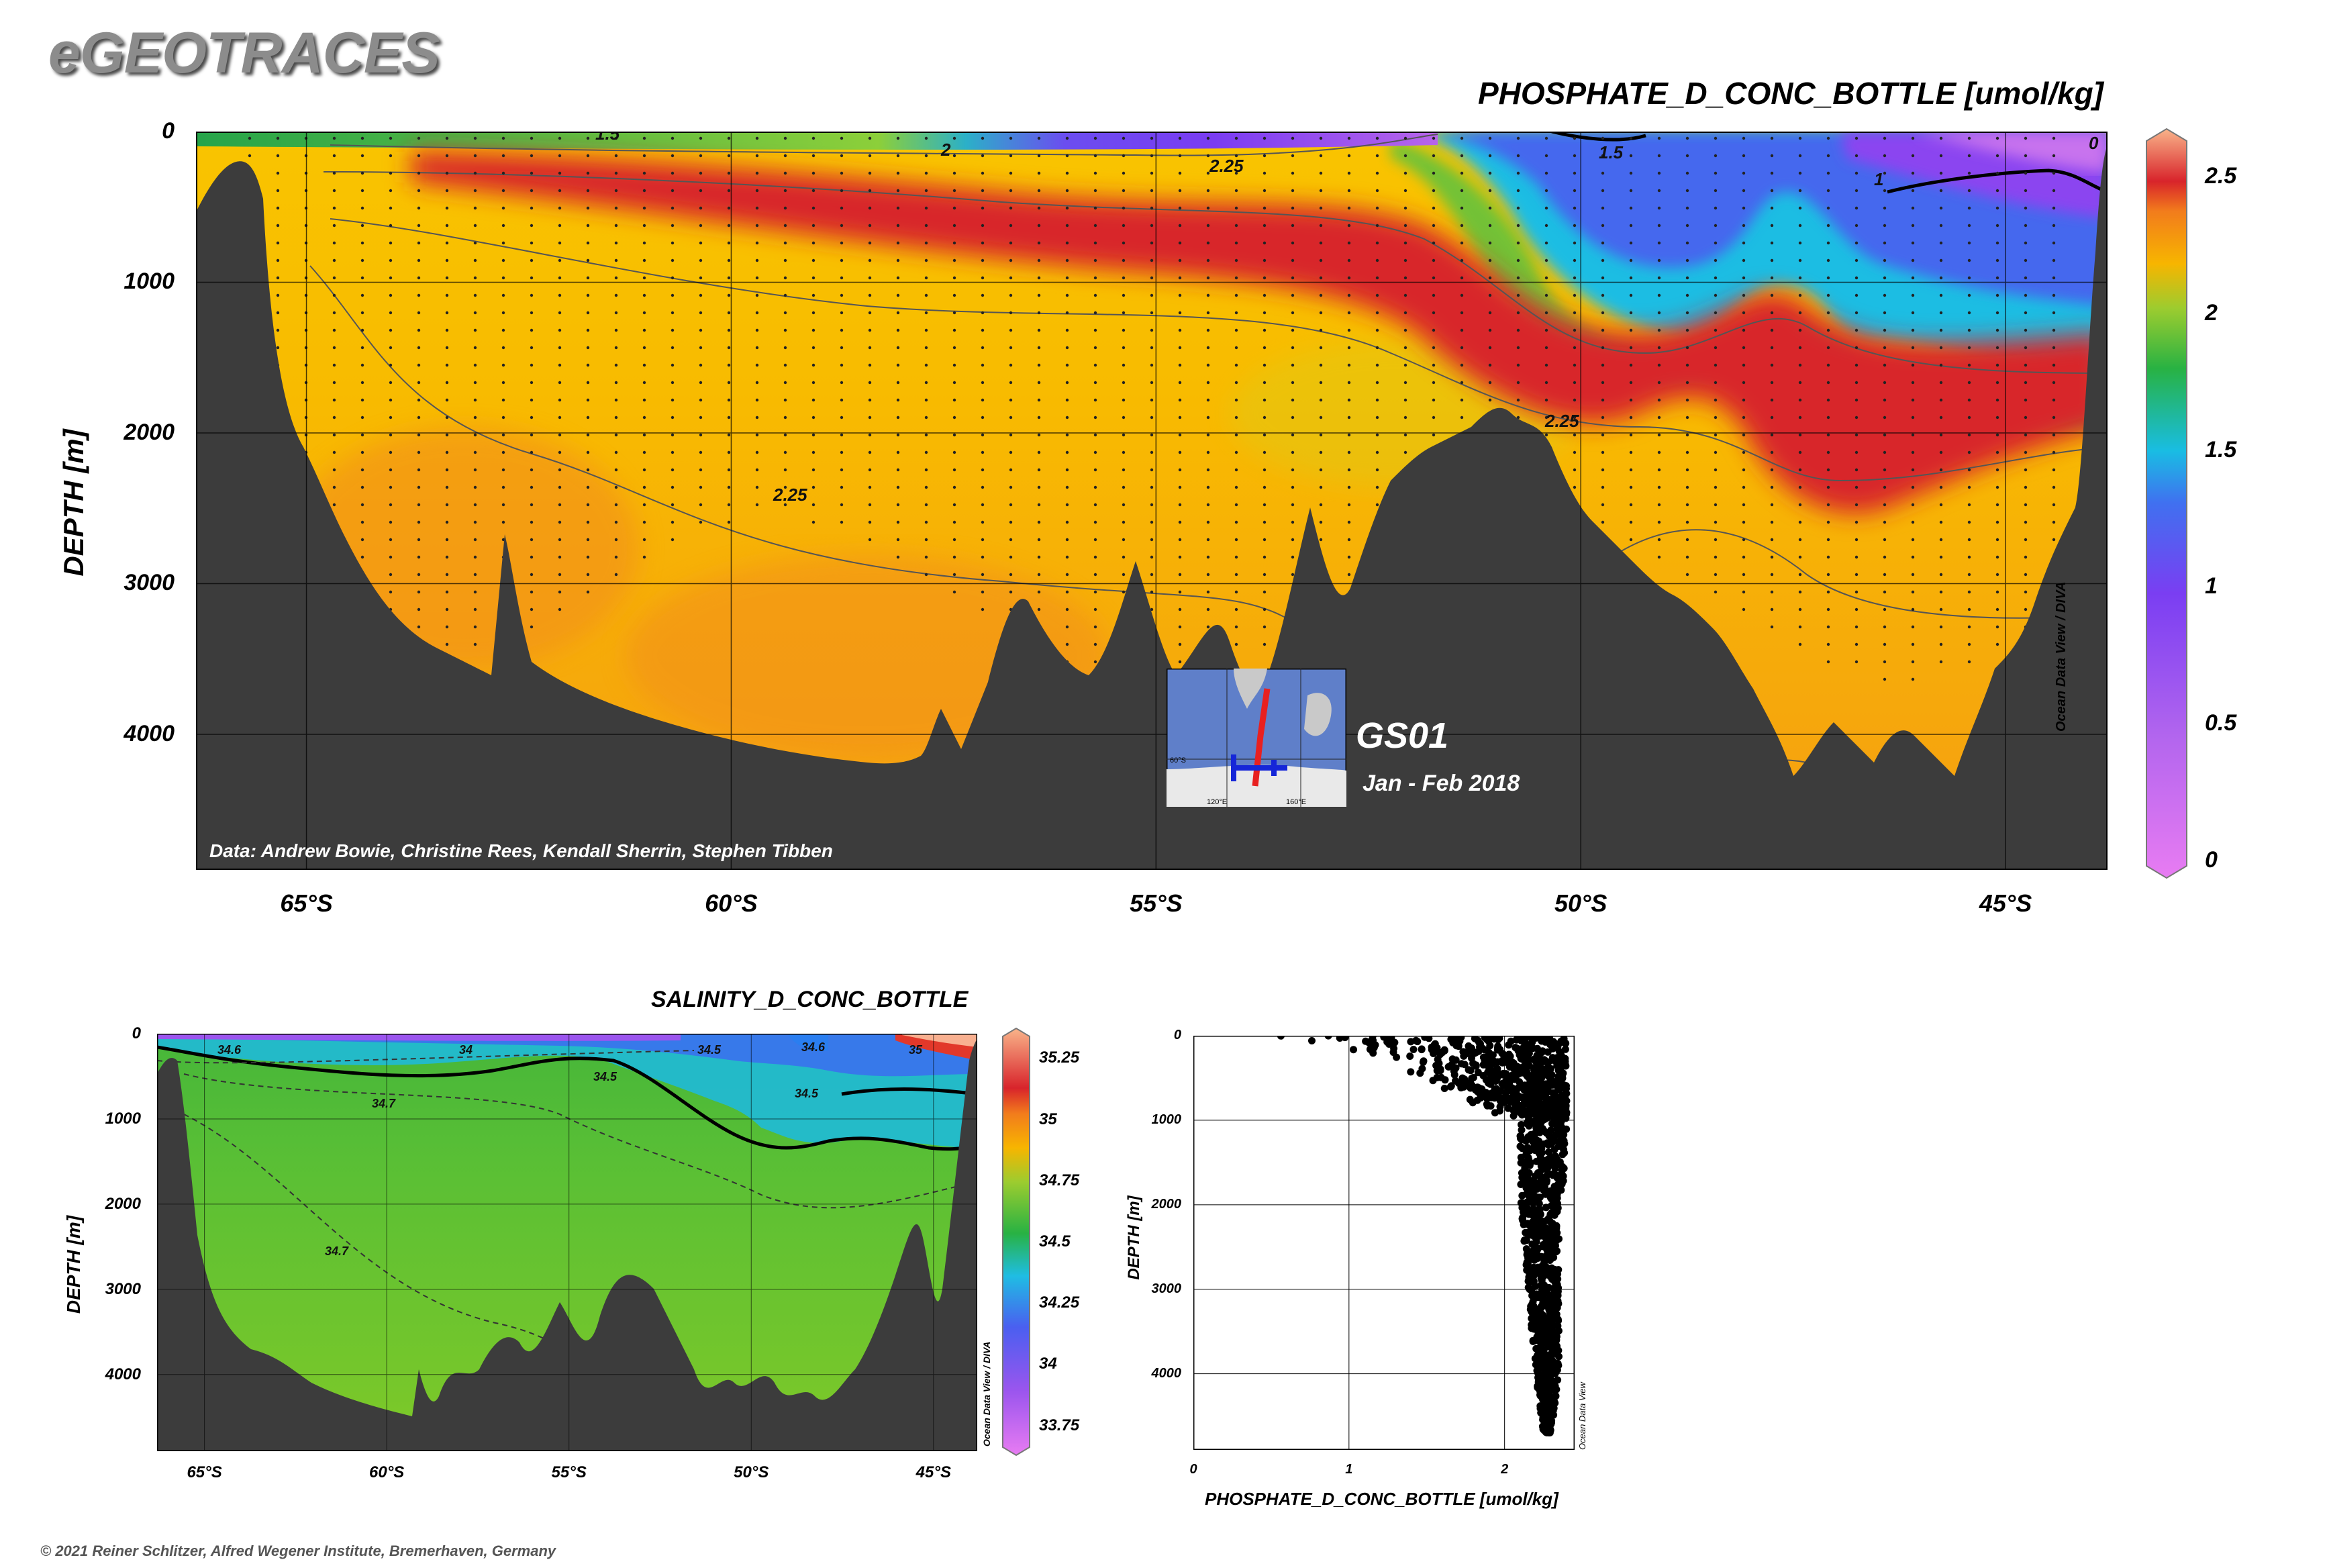 The image size is (2327, 1568). What do you see at coordinates (1055, 1242) in the screenshot?
I see `salinity-colorbar-tick: 34.5` at bounding box center [1055, 1242].